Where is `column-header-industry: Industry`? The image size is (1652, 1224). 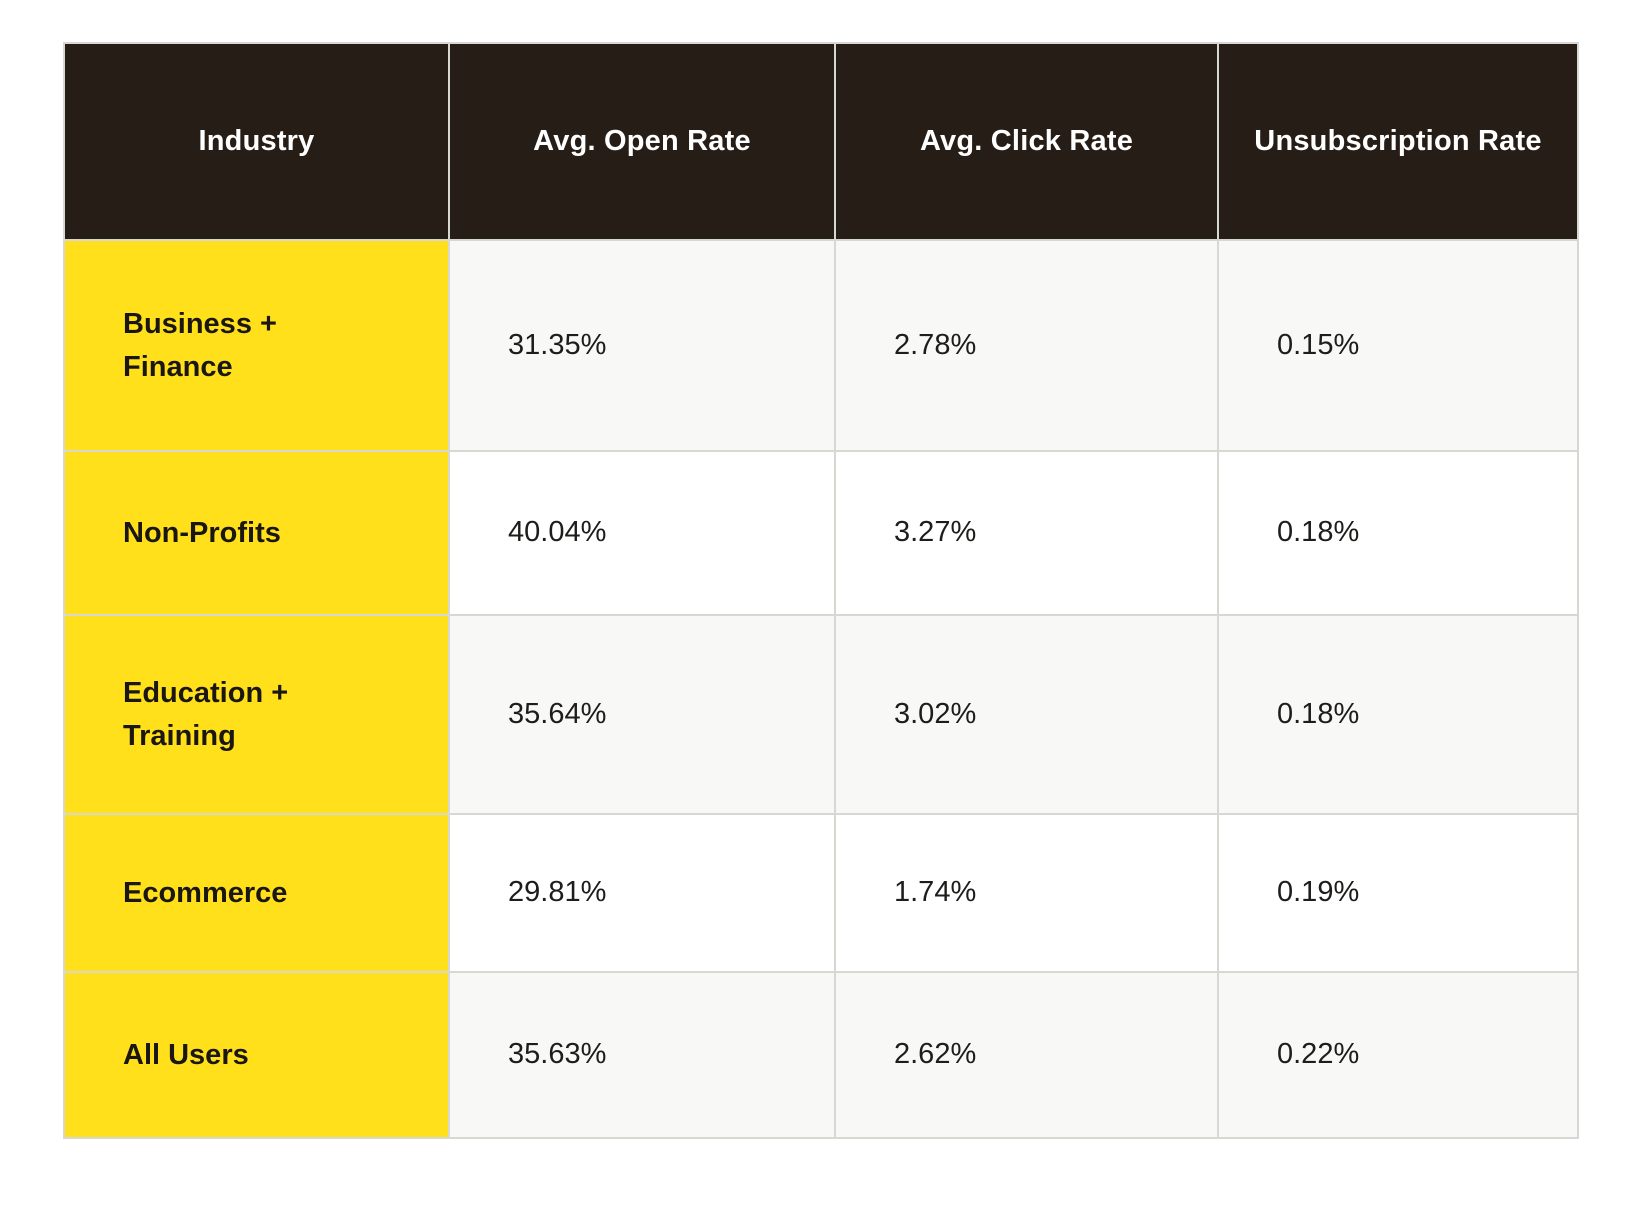
column-header-industry: Industry is located at coordinates (256, 141).